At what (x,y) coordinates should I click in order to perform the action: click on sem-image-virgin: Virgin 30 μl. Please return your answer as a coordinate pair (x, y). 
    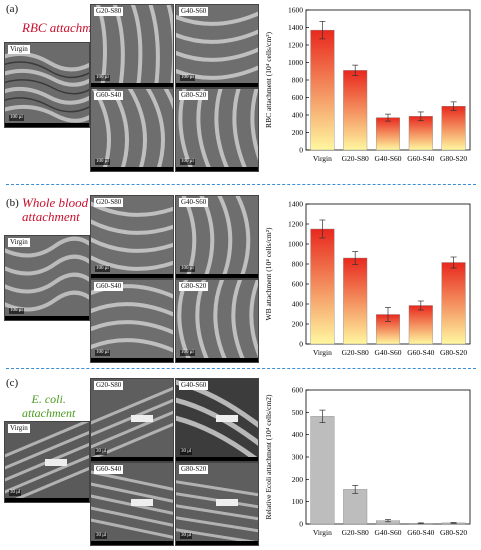
    Looking at the image, I should click on (47, 462).